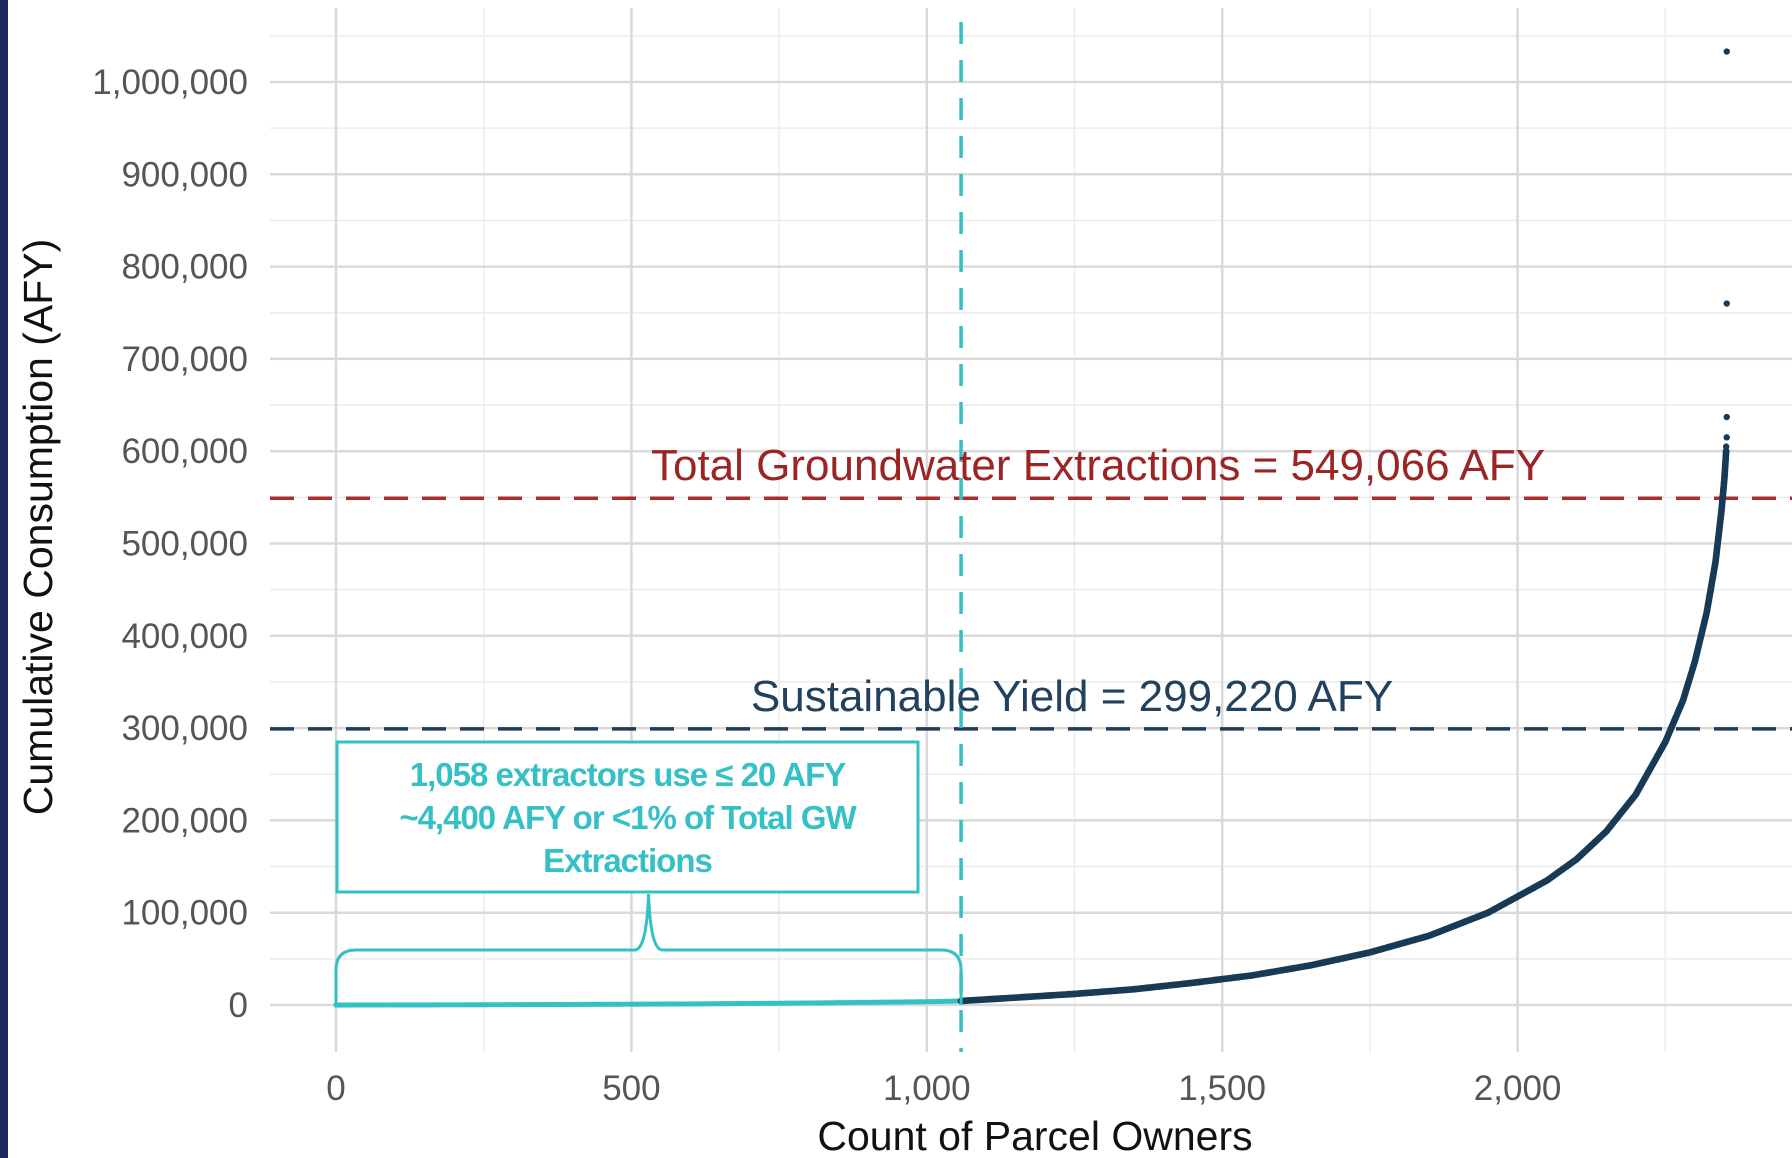 The height and width of the screenshot is (1158, 1792). What do you see at coordinates (1222, 1088) in the screenshot?
I see `x-tick-label: 1,500` at bounding box center [1222, 1088].